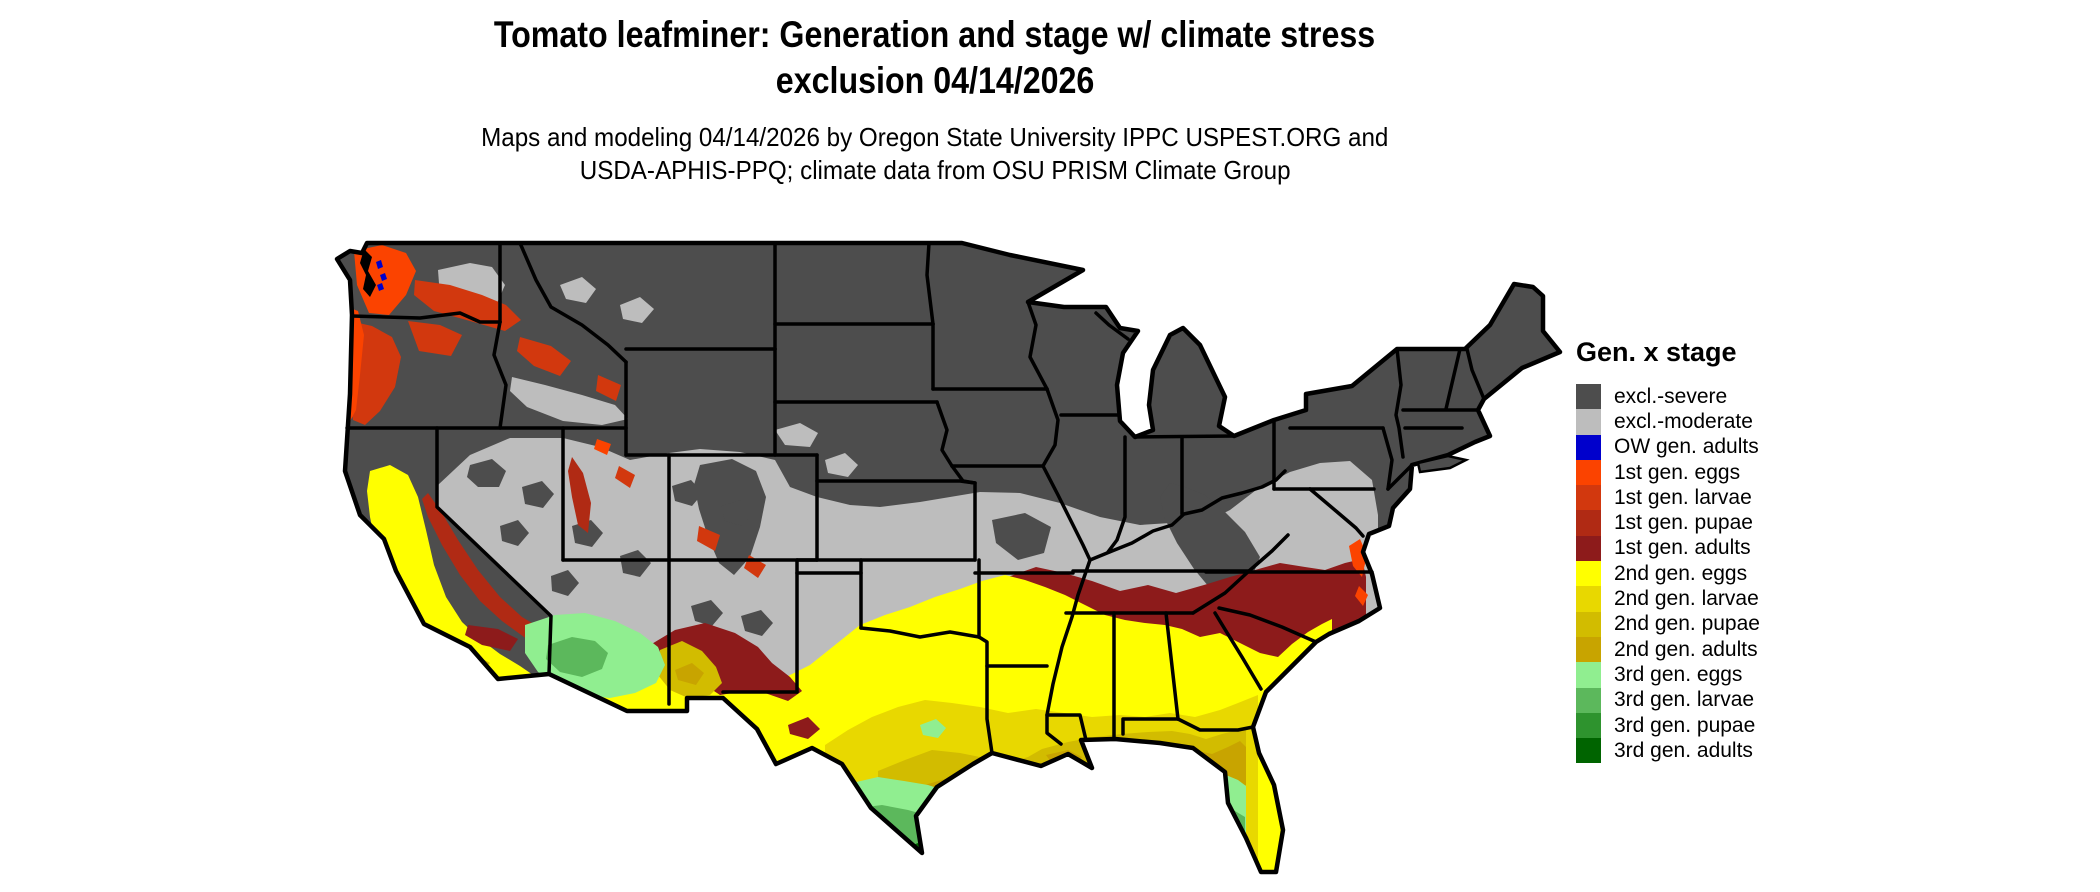 This screenshot has width=2100, height=892. What do you see at coordinates (1150, 726) in the screenshot?
I see `border-fl-al` at bounding box center [1150, 726].